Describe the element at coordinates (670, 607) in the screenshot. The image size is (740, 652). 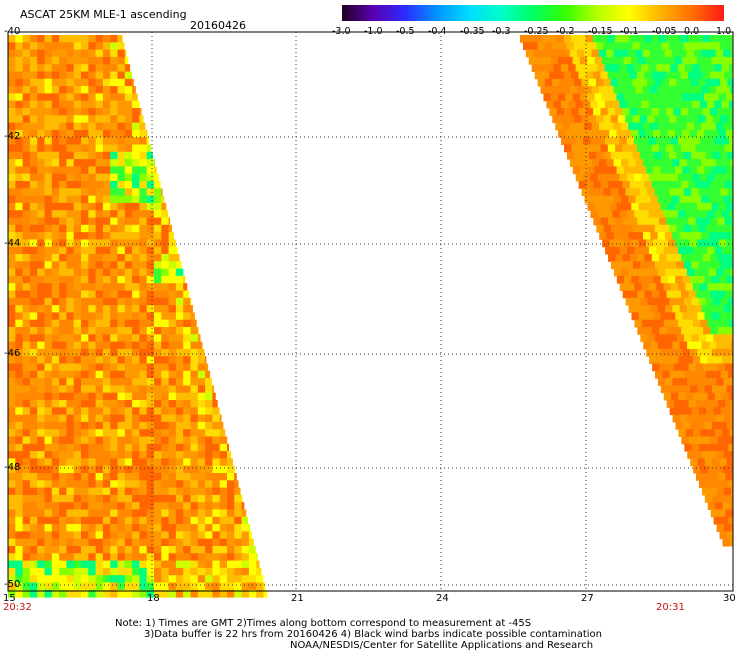
I see `right-time-label: 20:31` at that location.